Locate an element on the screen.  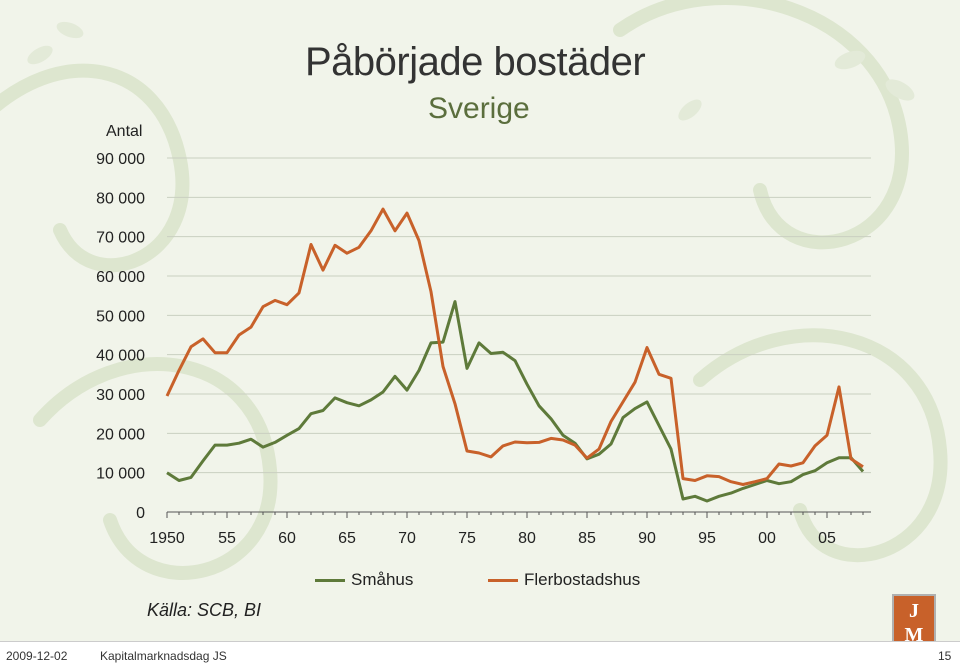
page-number: 15 is located at coordinates (945, 656).